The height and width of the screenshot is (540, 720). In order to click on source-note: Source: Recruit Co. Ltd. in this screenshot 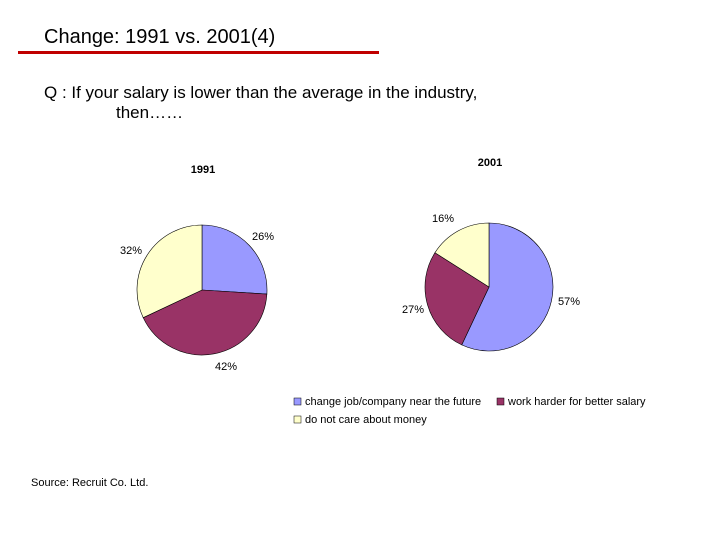, I will do `click(90, 483)`.